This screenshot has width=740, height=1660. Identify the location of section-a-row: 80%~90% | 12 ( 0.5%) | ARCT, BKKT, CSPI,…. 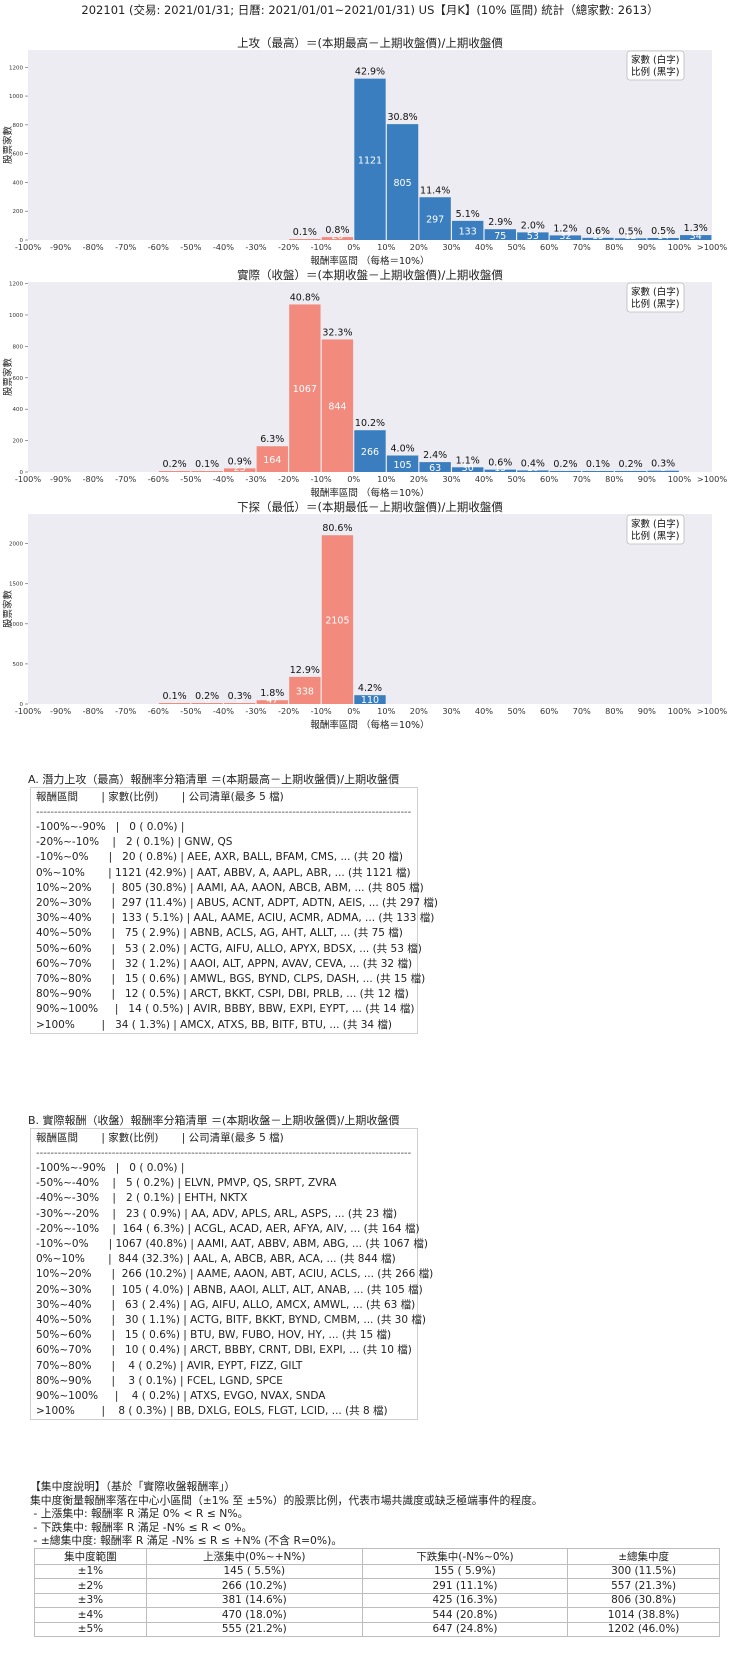
(222, 994).